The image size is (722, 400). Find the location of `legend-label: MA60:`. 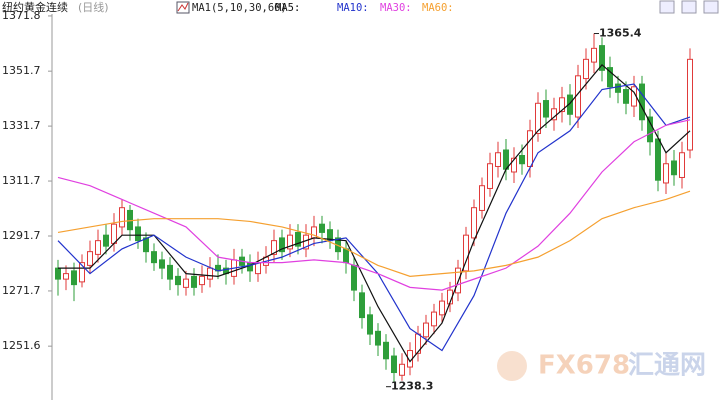

legend-label: MA60: is located at coordinates (438, 8).